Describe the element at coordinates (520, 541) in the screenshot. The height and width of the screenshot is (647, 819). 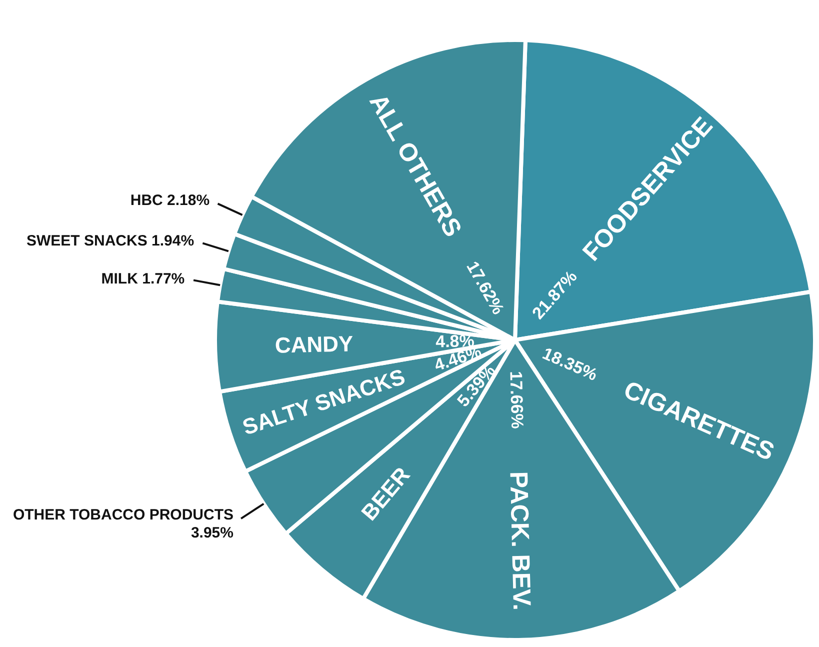
I see `slice-label: PACK. BEV.` at that location.